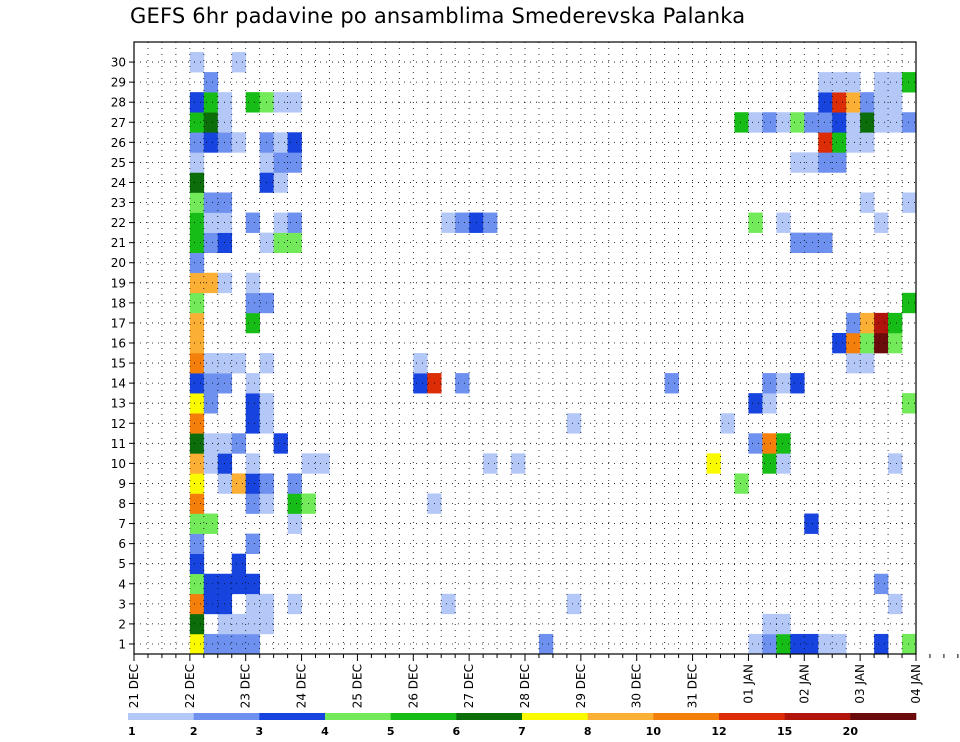  I want to click on y-tick-label: 10, so click(118, 464).